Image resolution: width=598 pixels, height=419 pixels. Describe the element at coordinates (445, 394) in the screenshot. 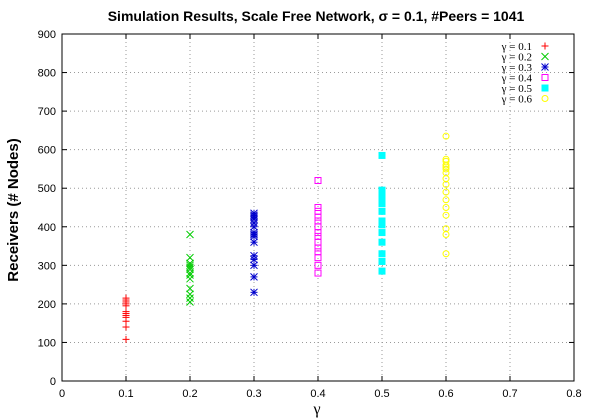

I see `x-tick-label: 0.6` at that location.